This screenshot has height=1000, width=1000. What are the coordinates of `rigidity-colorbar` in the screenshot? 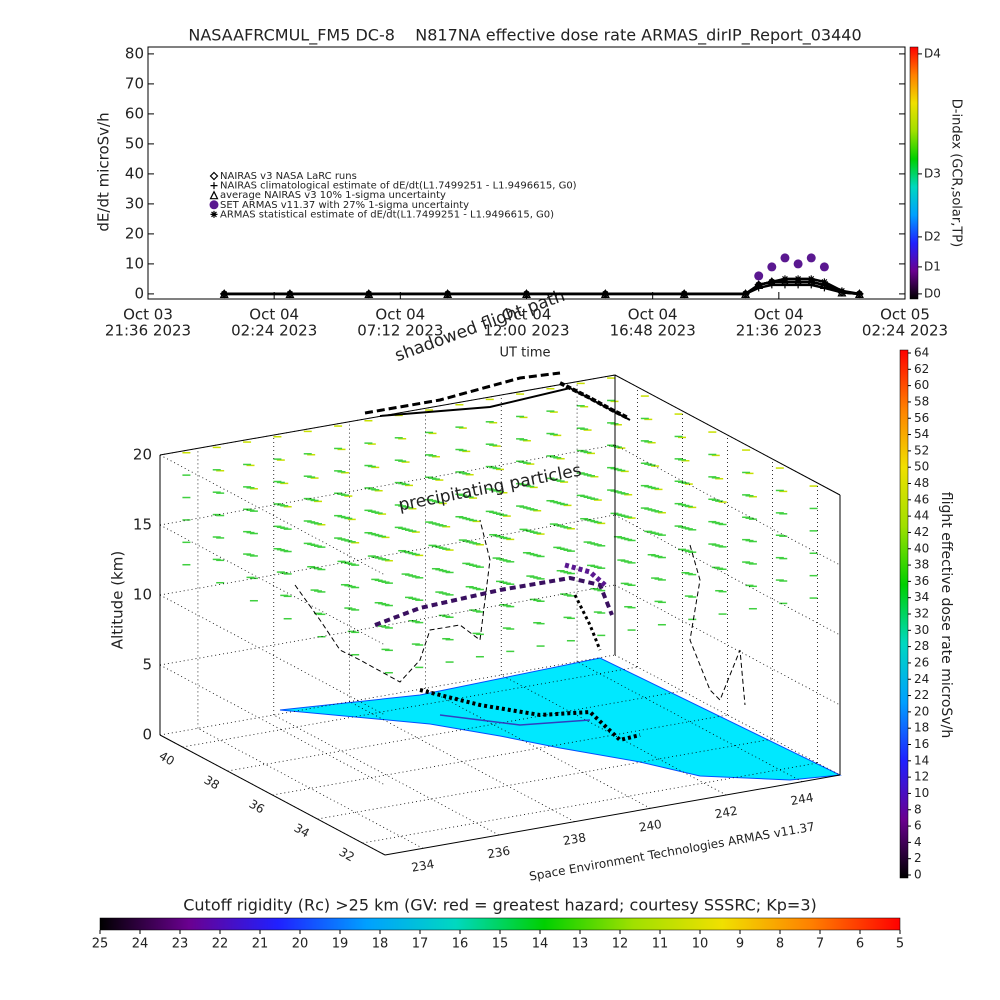 It's located at (500, 924).